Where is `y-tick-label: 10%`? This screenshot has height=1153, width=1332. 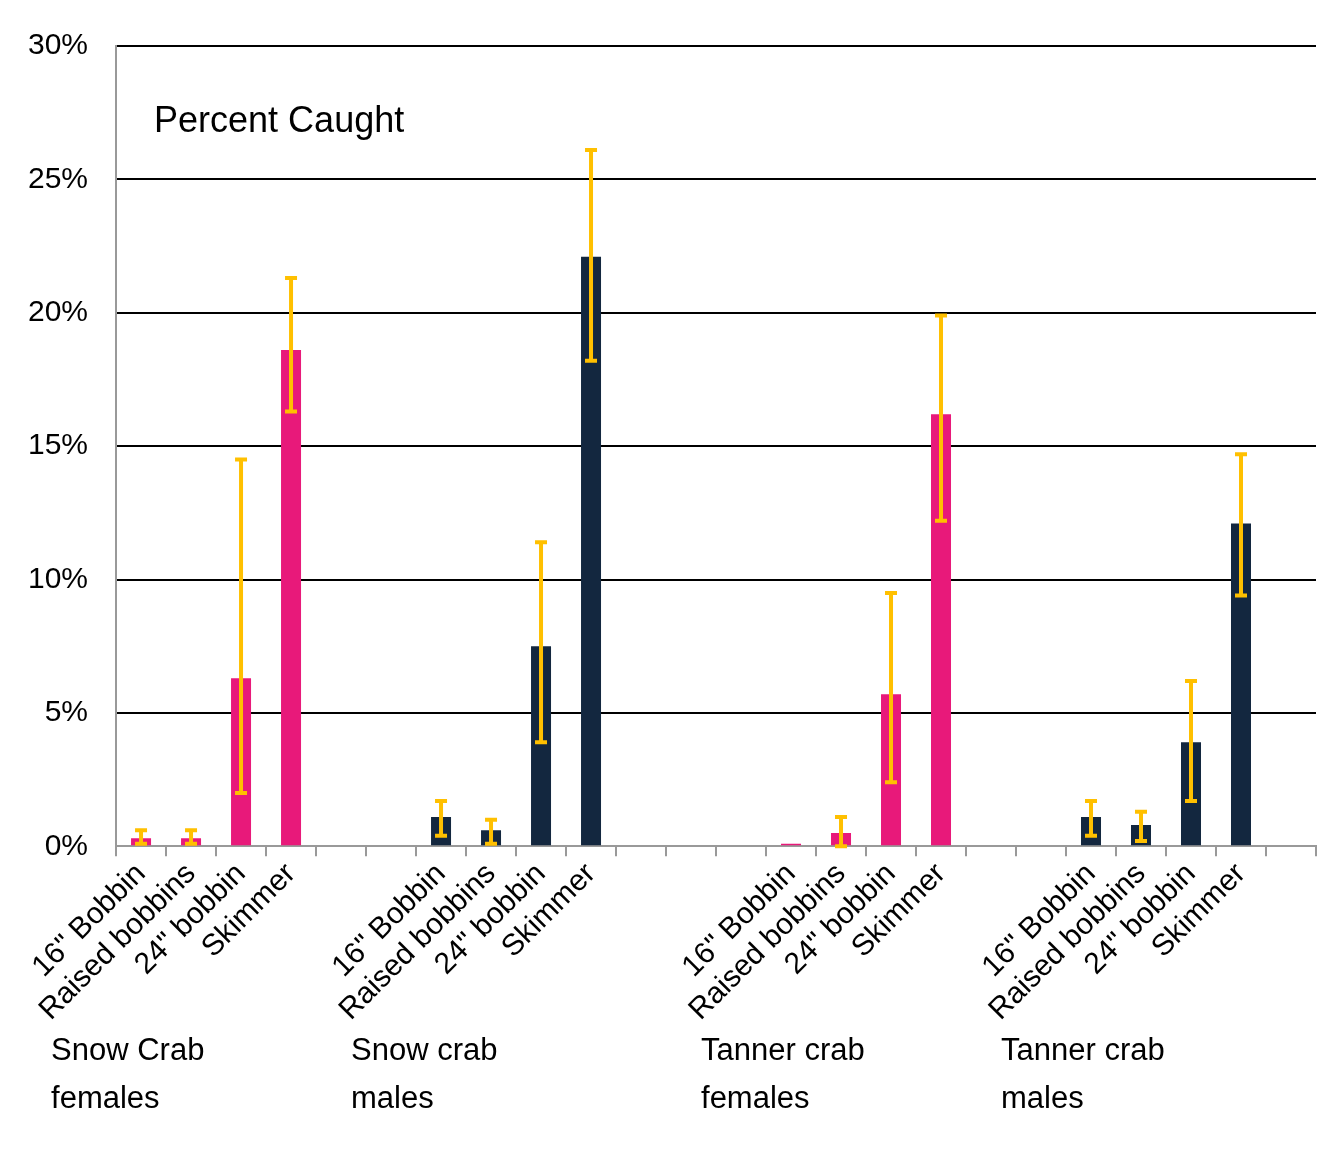
y-tick-label: 10% is located at coordinates (58, 577).